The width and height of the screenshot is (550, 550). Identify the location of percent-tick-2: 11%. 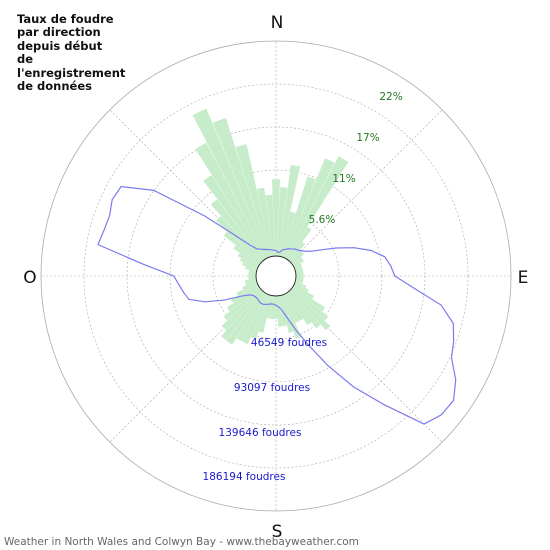
(343, 179).